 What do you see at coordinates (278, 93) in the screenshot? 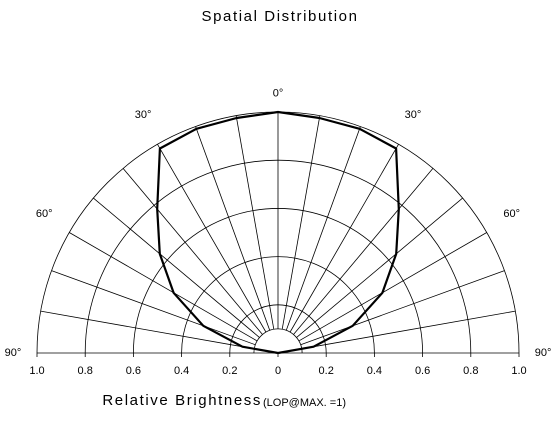
I see `angle-label: 0°` at bounding box center [278, 93].